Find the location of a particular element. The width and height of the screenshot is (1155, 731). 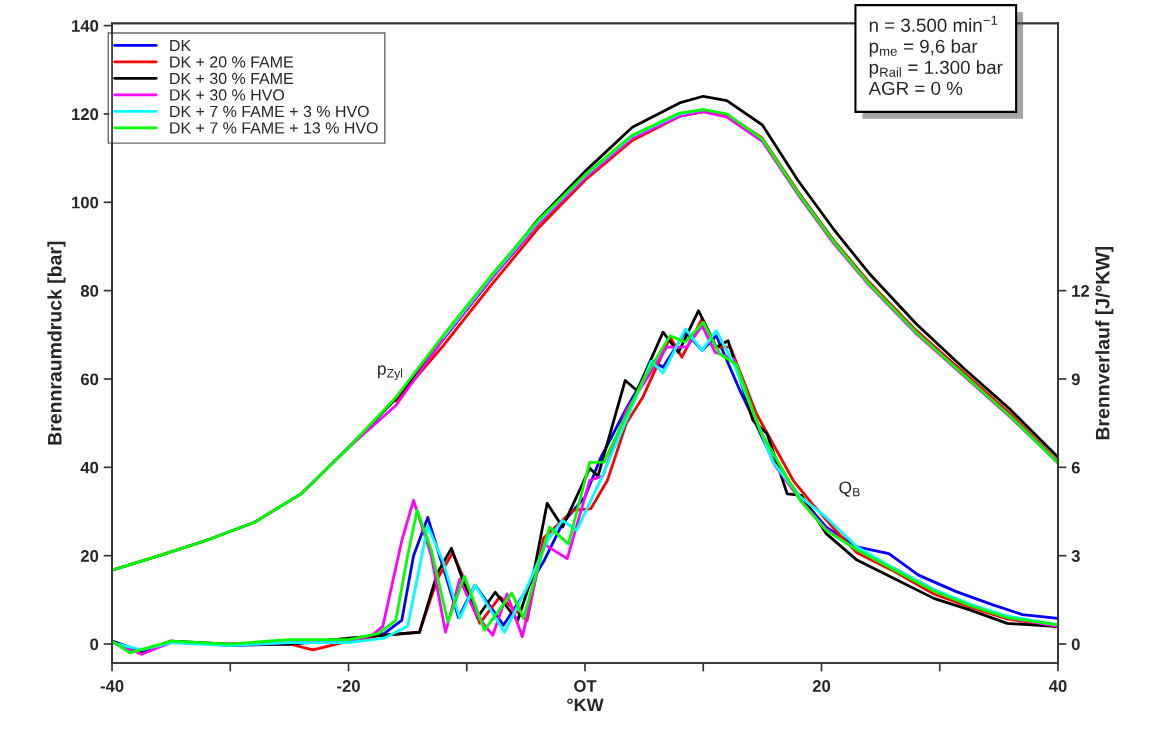

x-tick-label: -40 is located at coordinates (112, 686).